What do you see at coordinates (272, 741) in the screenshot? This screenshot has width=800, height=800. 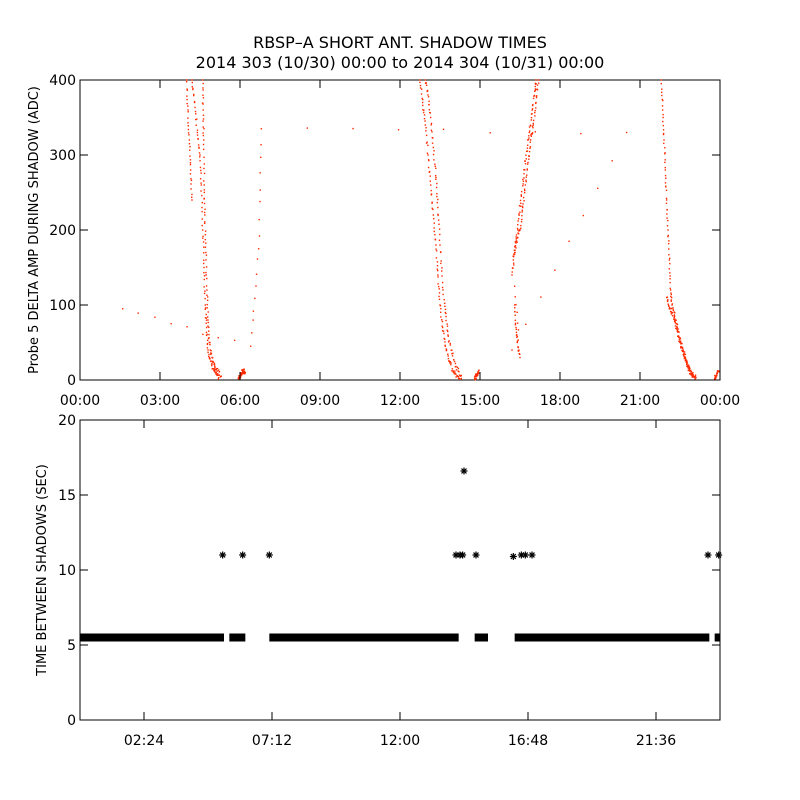 I see `bottom-x-tick-label: 07:12` at bounding box center [272, 741].